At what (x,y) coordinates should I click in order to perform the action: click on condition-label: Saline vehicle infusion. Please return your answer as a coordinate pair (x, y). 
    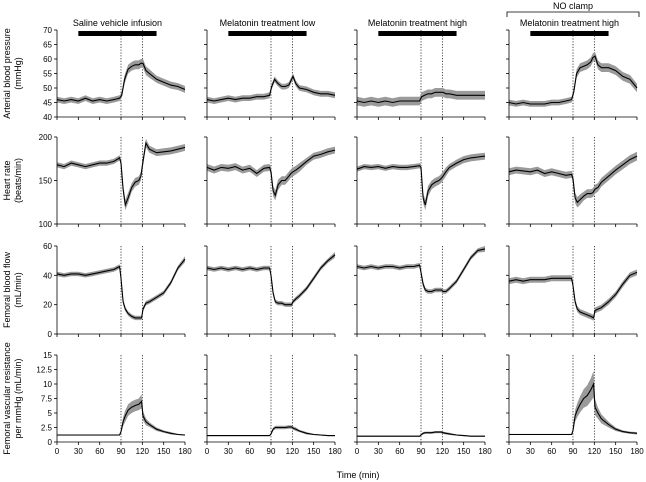
    Looking at the image, I should click on (117, 23).